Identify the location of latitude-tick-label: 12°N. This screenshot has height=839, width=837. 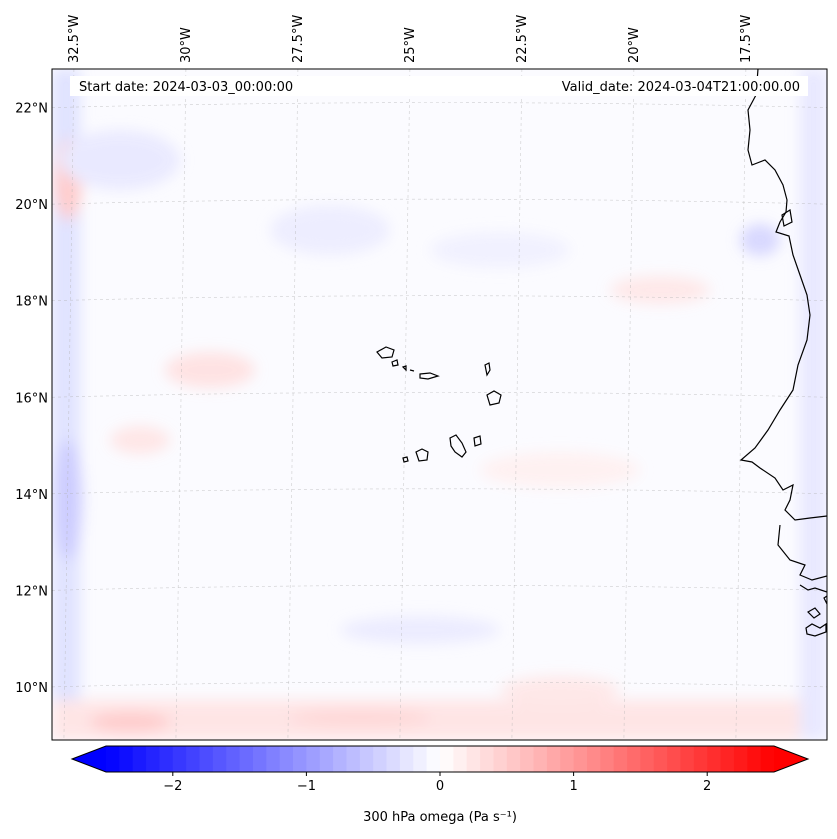
(31, 591).